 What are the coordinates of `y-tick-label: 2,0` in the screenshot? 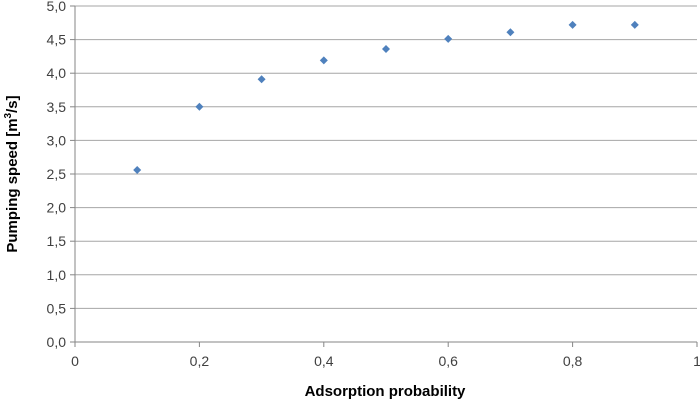 It's located at (57, 208).